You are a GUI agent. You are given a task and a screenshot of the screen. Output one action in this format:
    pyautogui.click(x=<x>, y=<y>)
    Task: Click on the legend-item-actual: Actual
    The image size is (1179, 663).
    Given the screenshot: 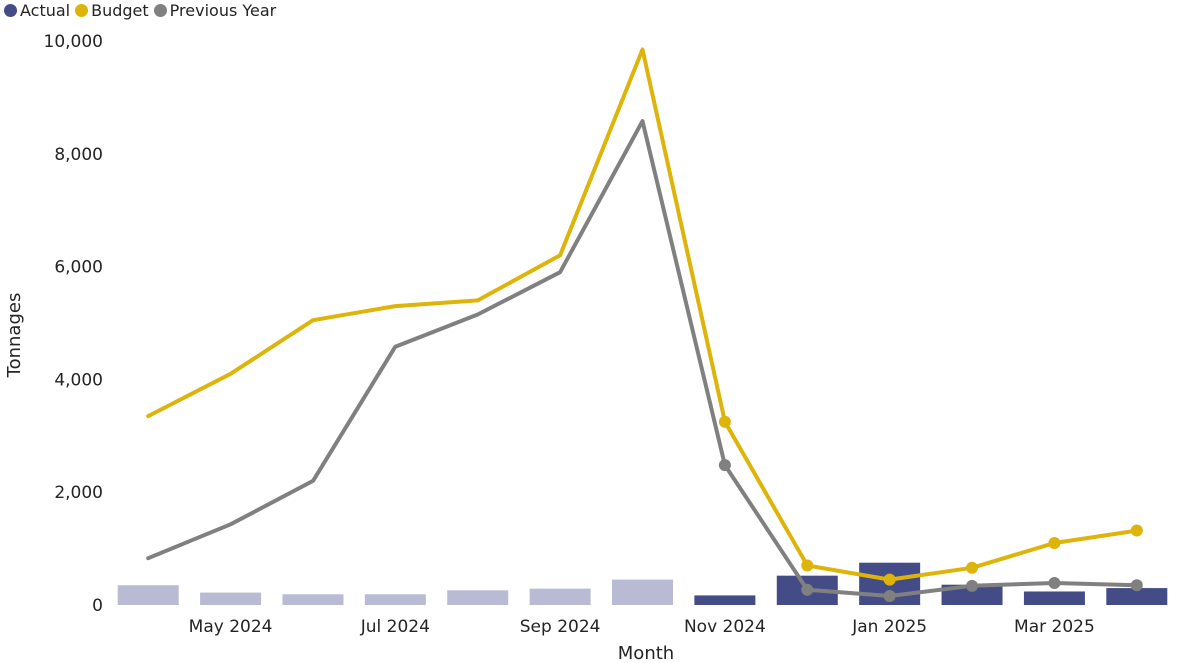 What is the action you would take?
    pyautogui.click(x=37, y=10)
    